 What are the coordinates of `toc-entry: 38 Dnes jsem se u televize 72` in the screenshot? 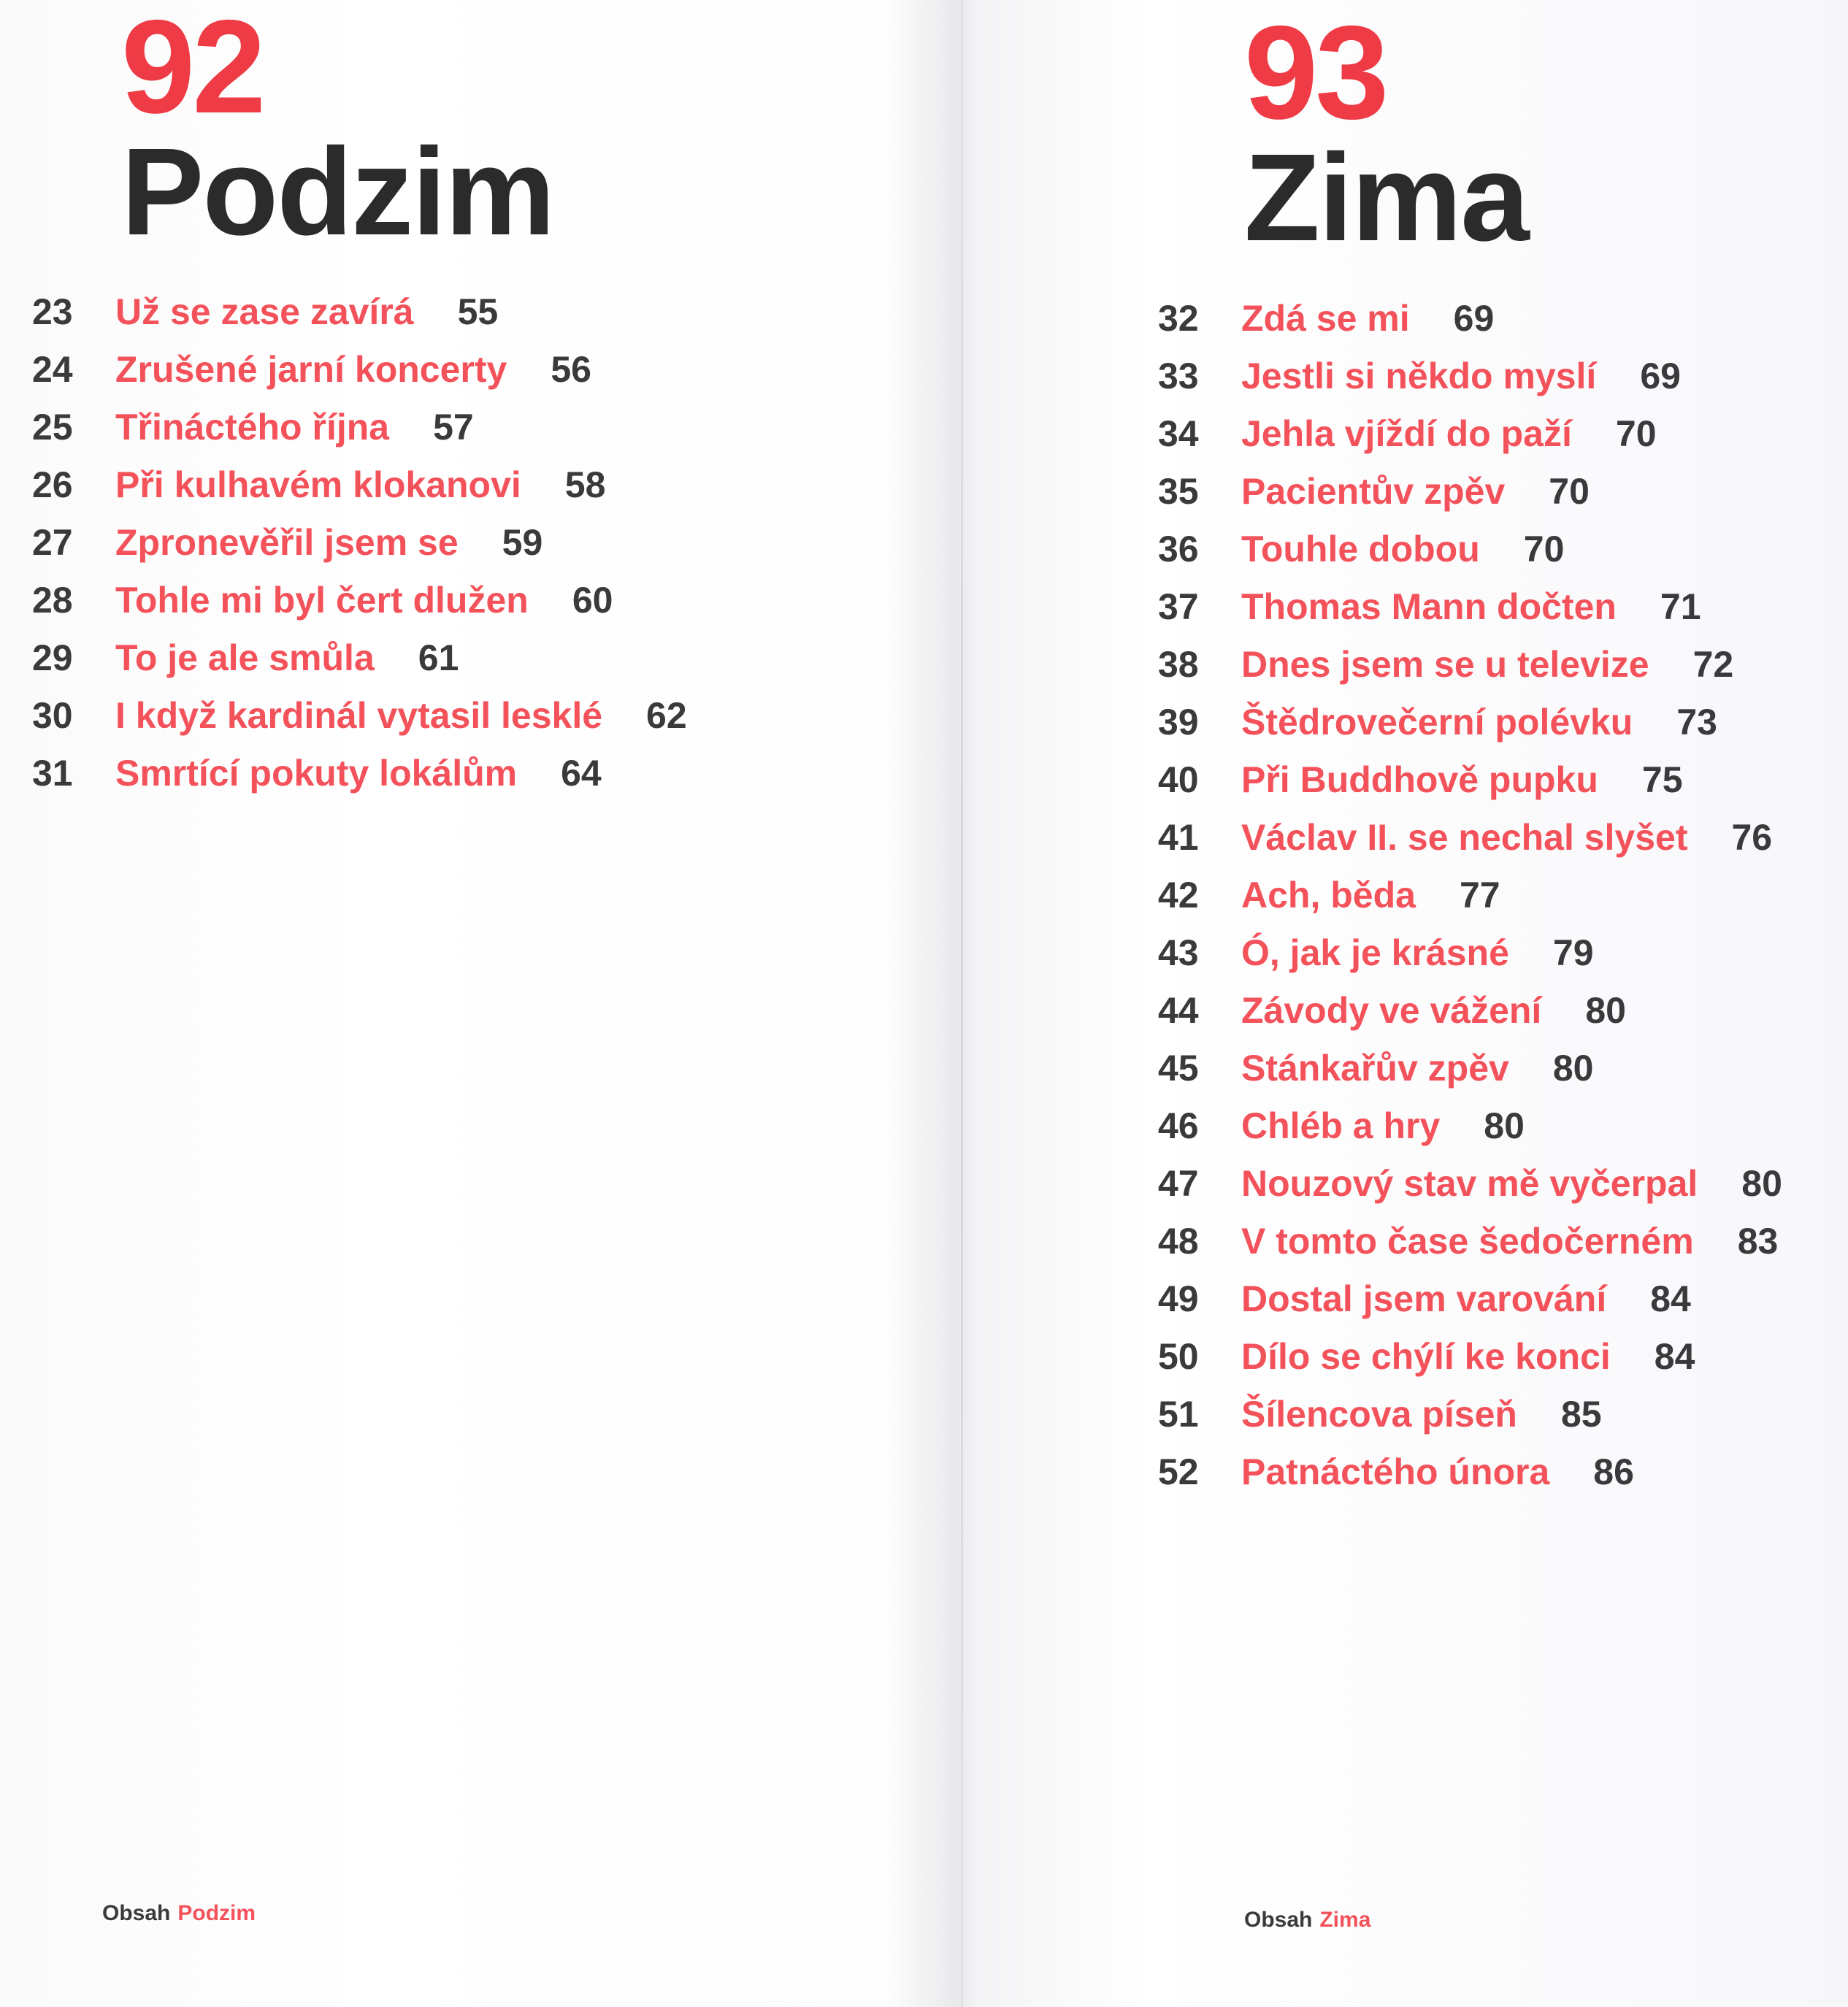 It's located at (1446, 665).